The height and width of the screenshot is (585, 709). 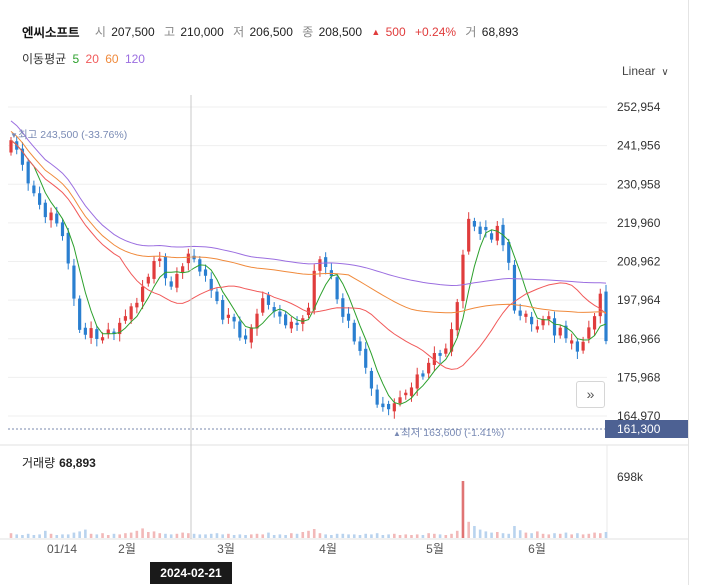 What do you see at coordinates (639, 300) in the screenshot?
I see `y-tick-label: 197,964` at bounding box center [639, 300].